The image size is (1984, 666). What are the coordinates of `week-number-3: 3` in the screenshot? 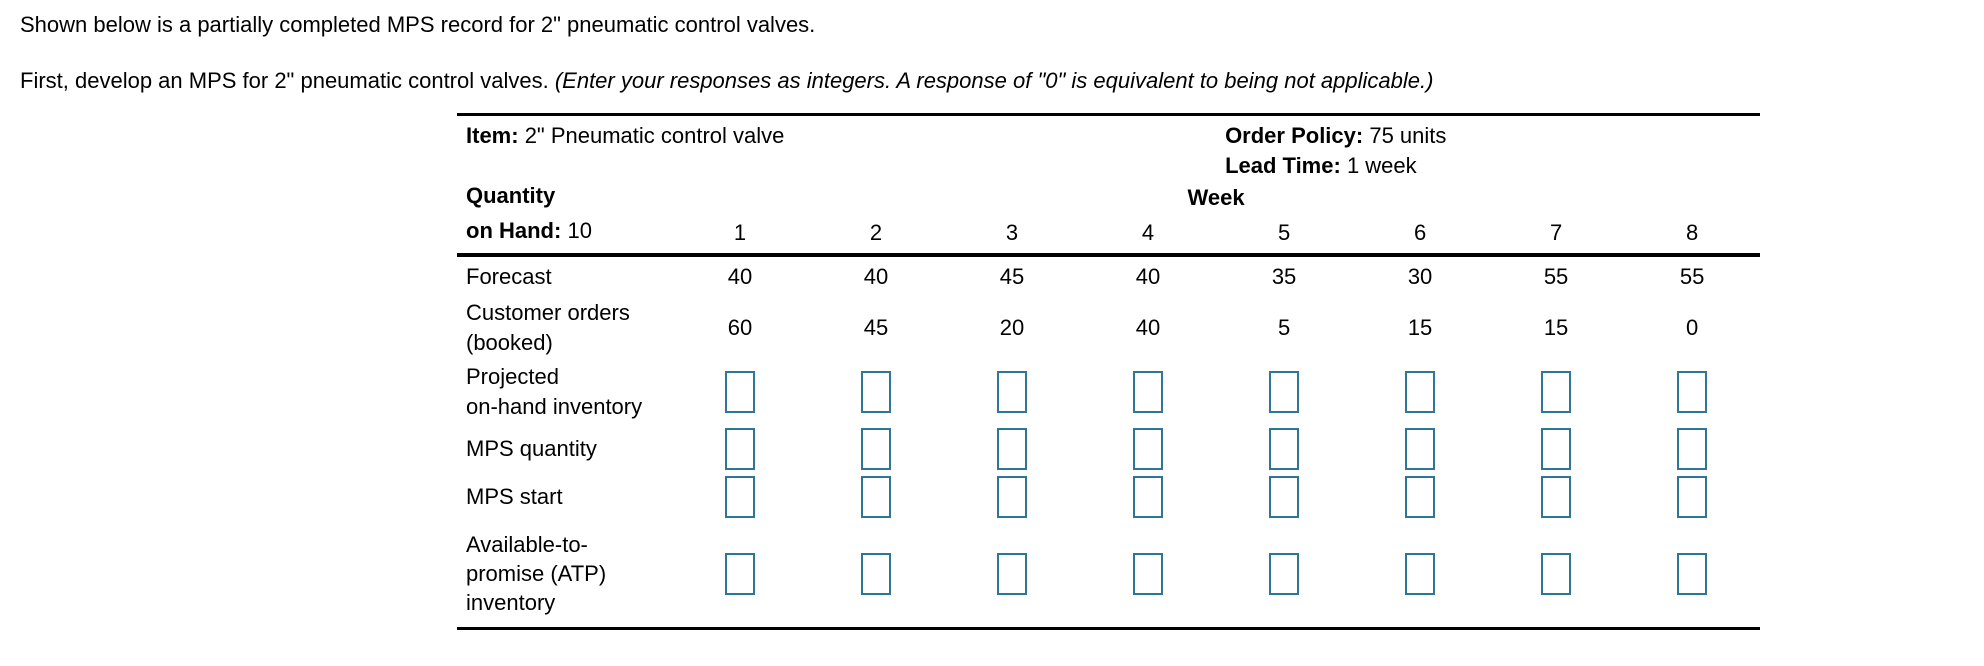 It's located at (1012, 233).